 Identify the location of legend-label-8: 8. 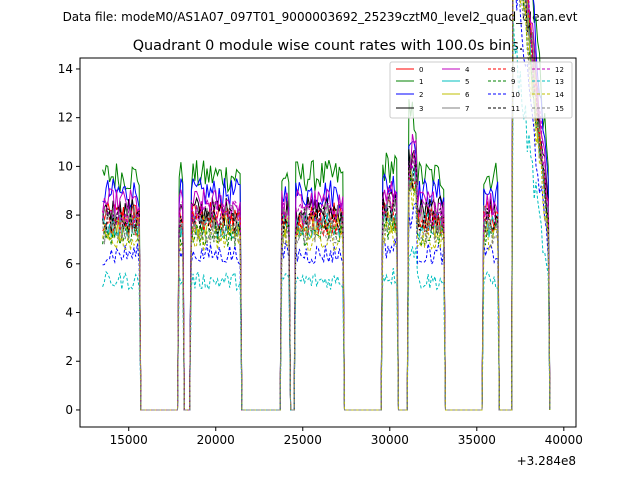
(513, 70).